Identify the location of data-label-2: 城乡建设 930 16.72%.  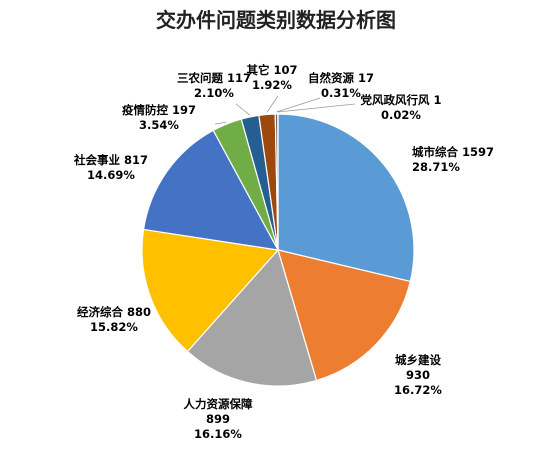
(418, 375).